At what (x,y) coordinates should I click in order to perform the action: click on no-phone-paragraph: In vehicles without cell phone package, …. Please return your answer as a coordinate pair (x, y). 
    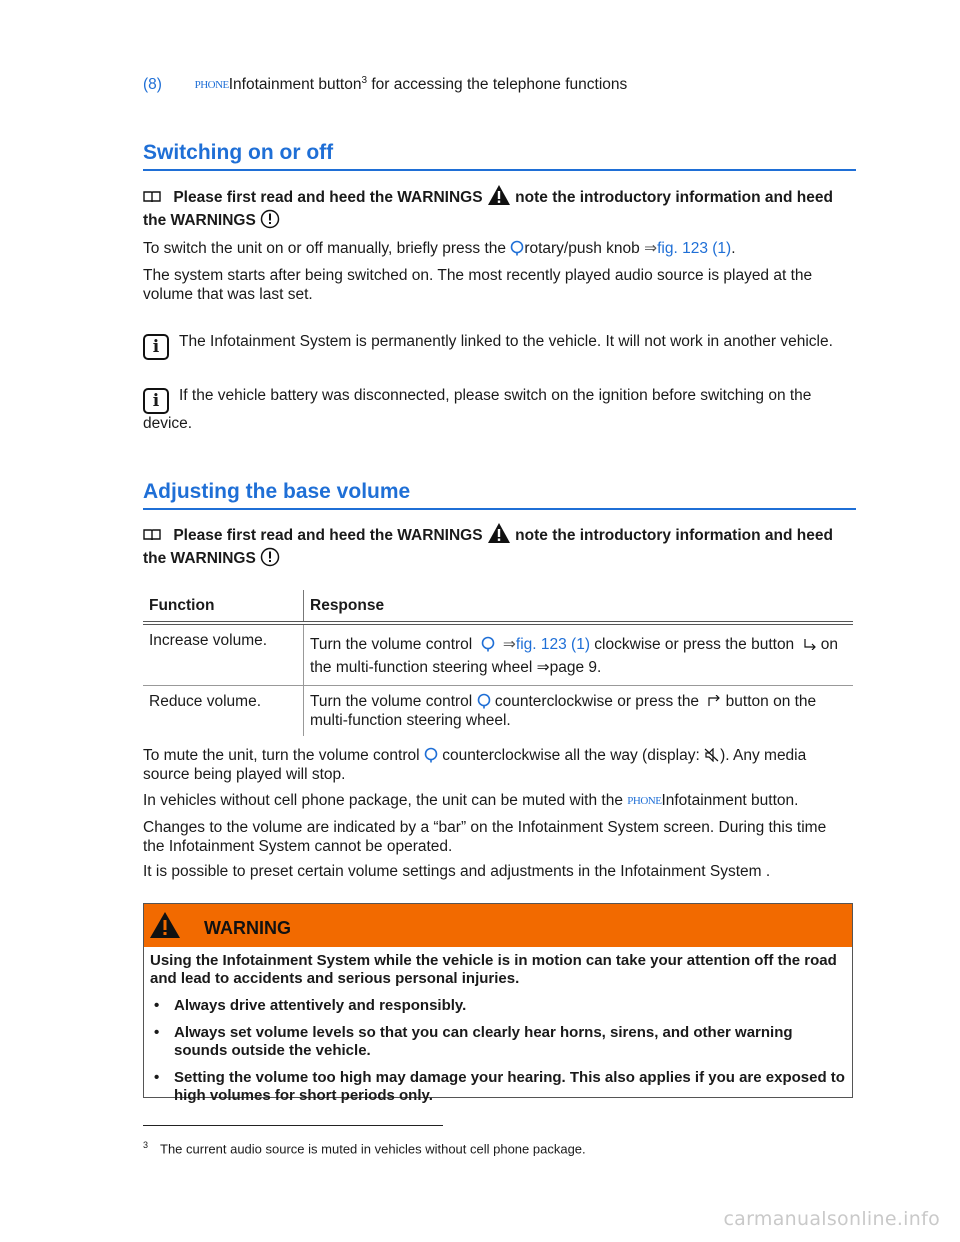
    Looking at the image, I should click on (493, 801).